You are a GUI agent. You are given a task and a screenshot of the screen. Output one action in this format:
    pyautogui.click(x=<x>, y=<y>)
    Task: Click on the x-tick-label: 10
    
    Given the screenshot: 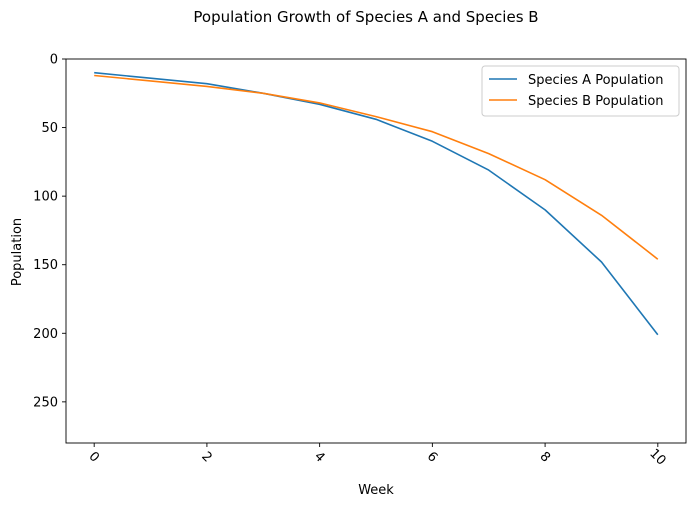 What is the action you would take?
    pyautogui.click(x=657, y=457)
    